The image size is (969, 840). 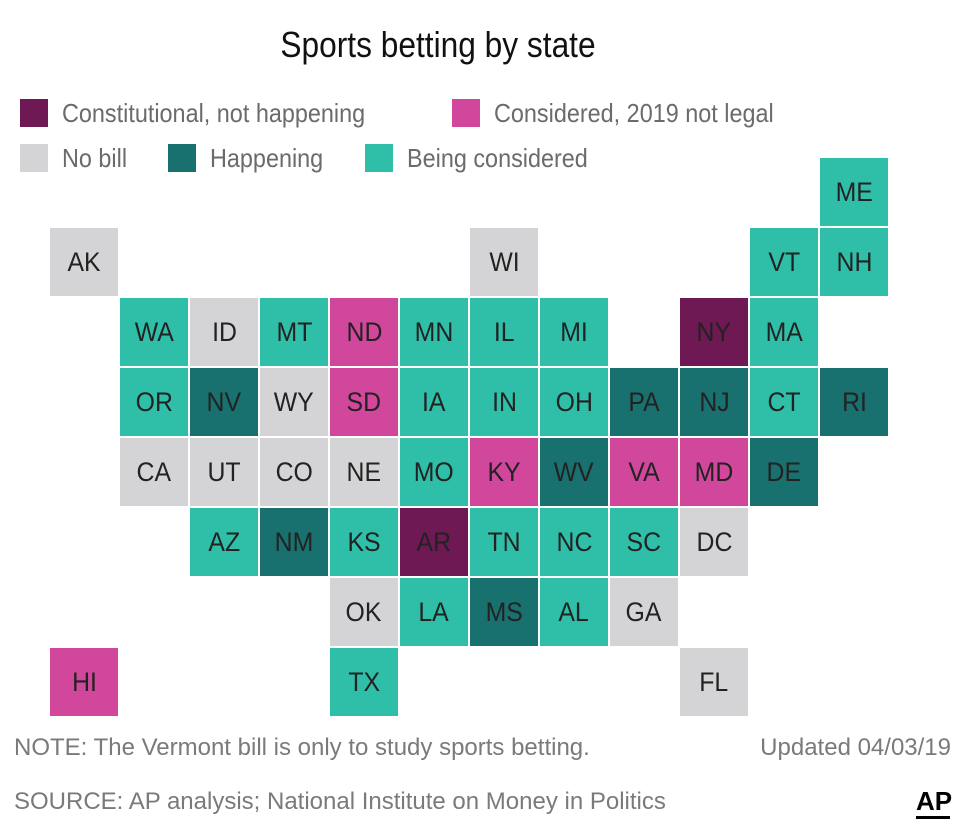 I want to click on state-tile-ok: OK, so click(x=364, y=612).